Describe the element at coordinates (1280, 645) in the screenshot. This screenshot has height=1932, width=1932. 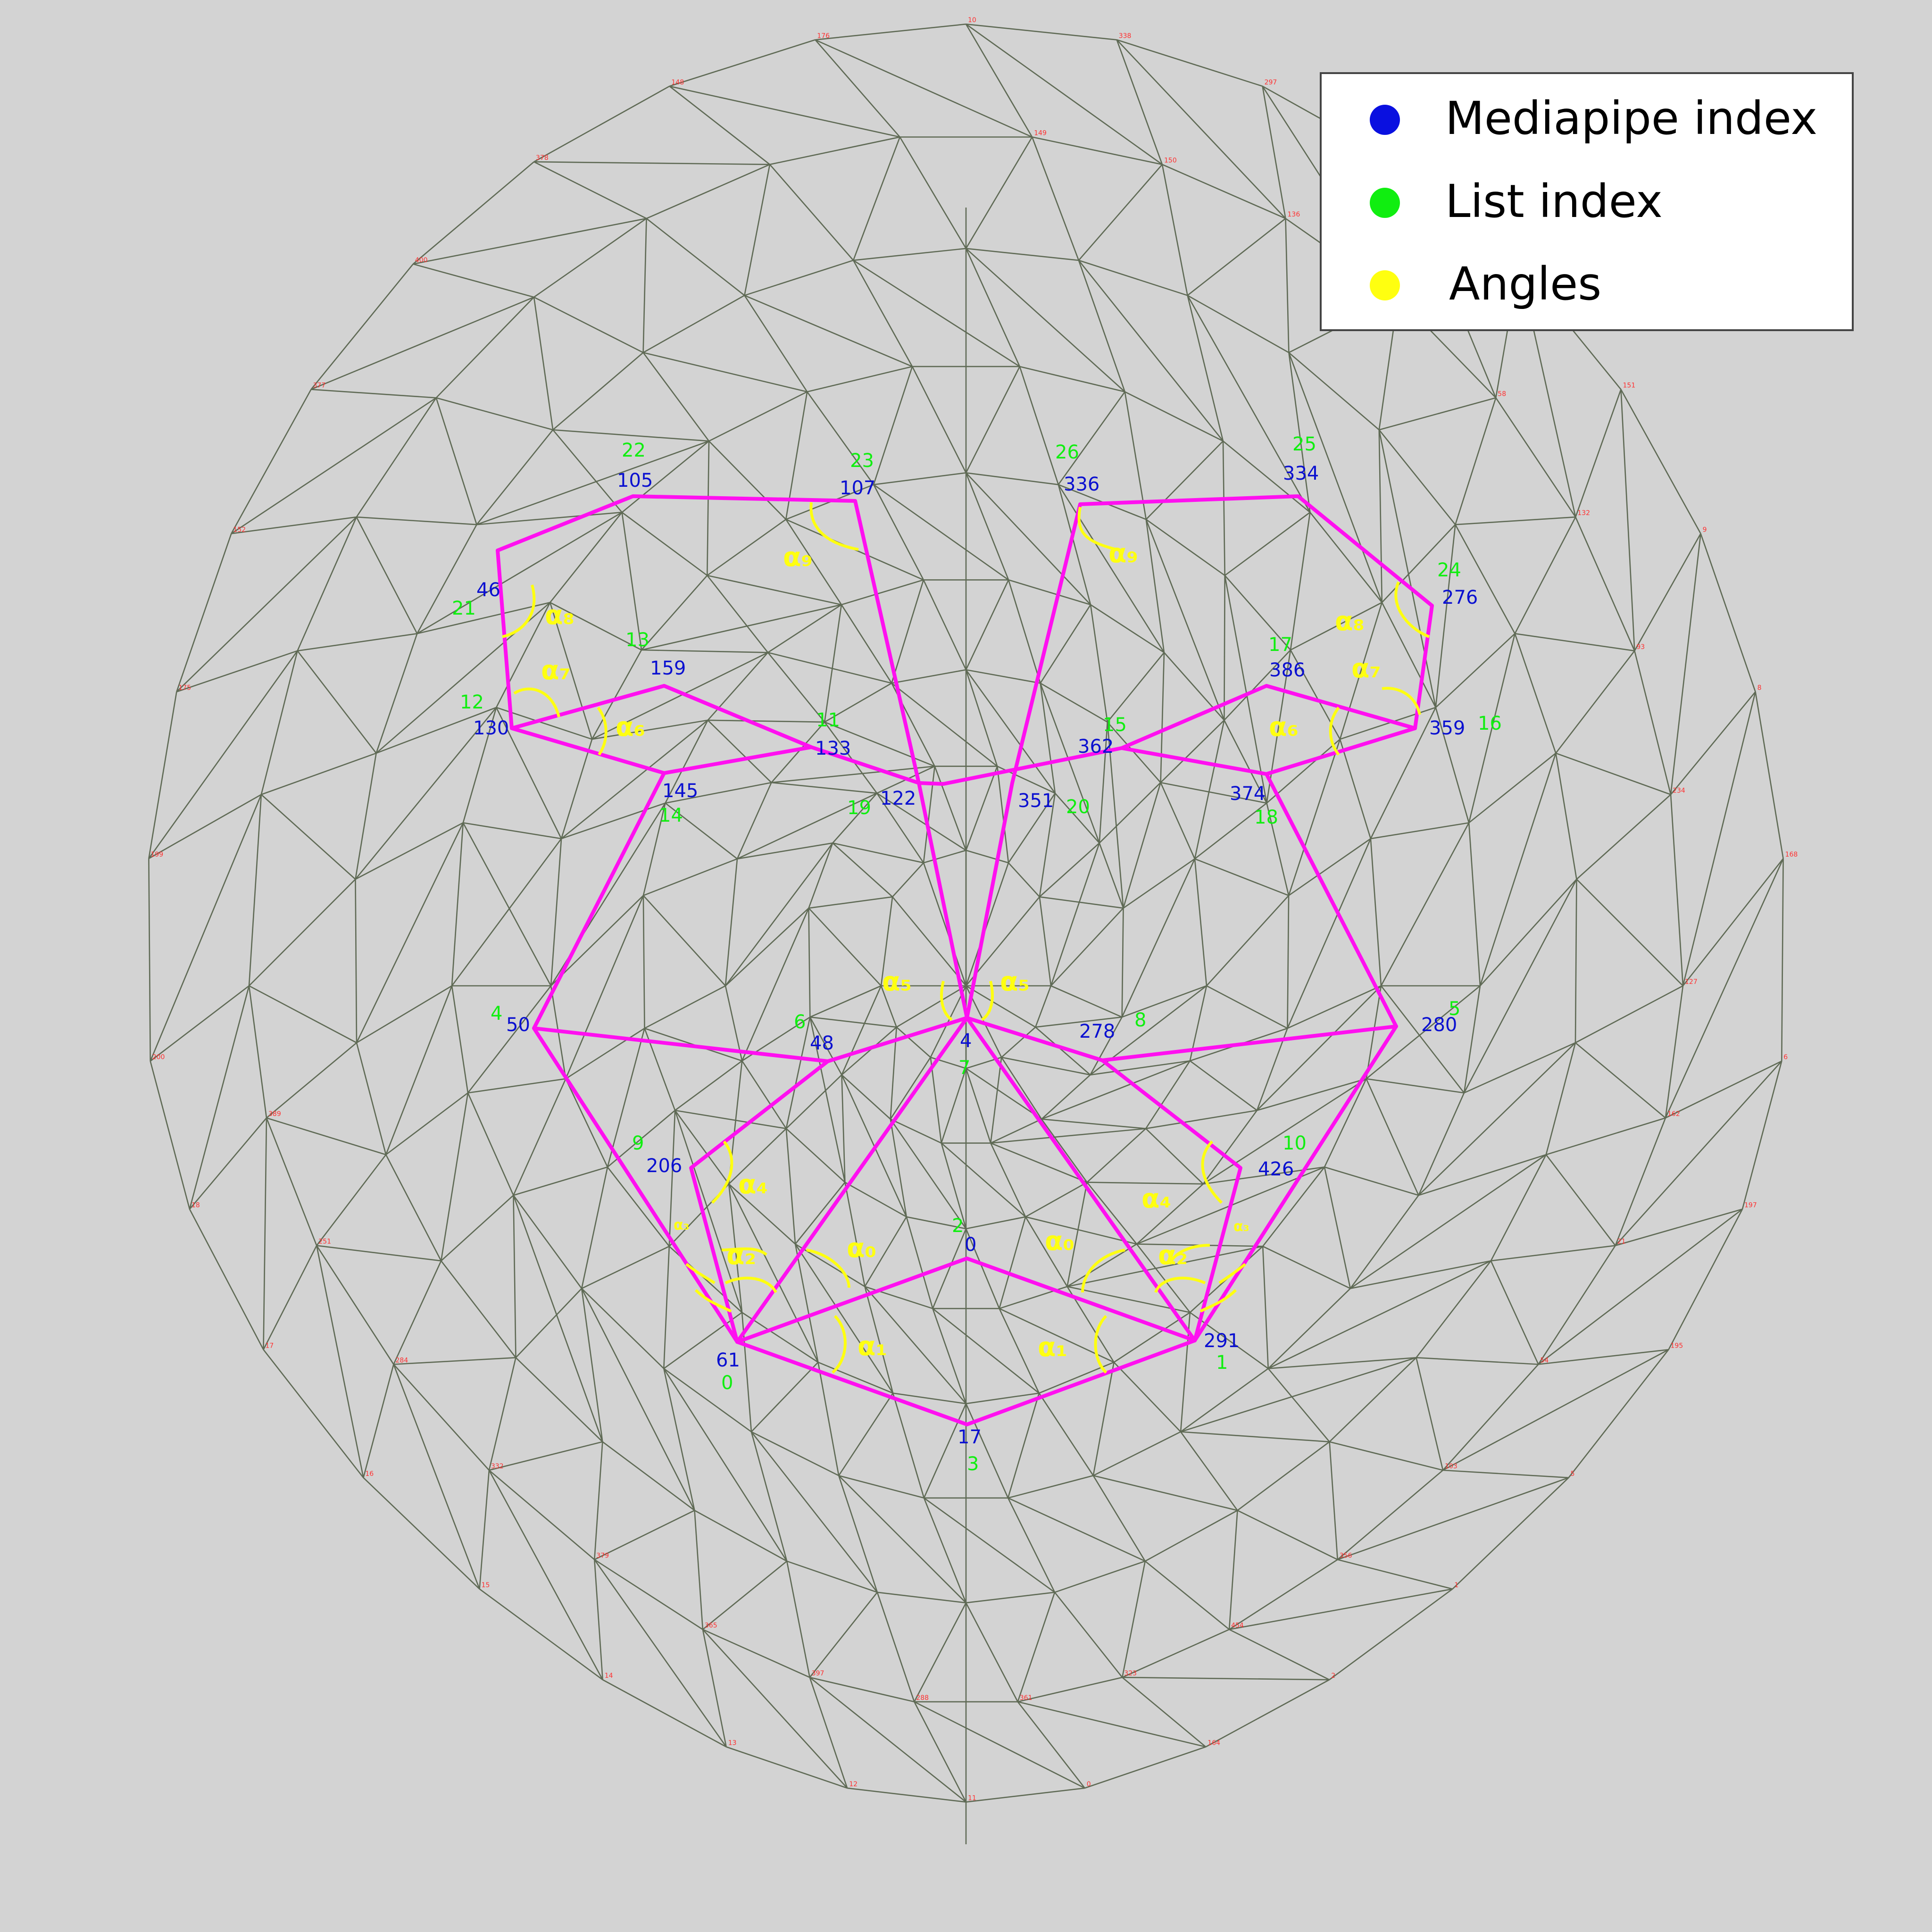
I see `list-index-label: 17` at that location.